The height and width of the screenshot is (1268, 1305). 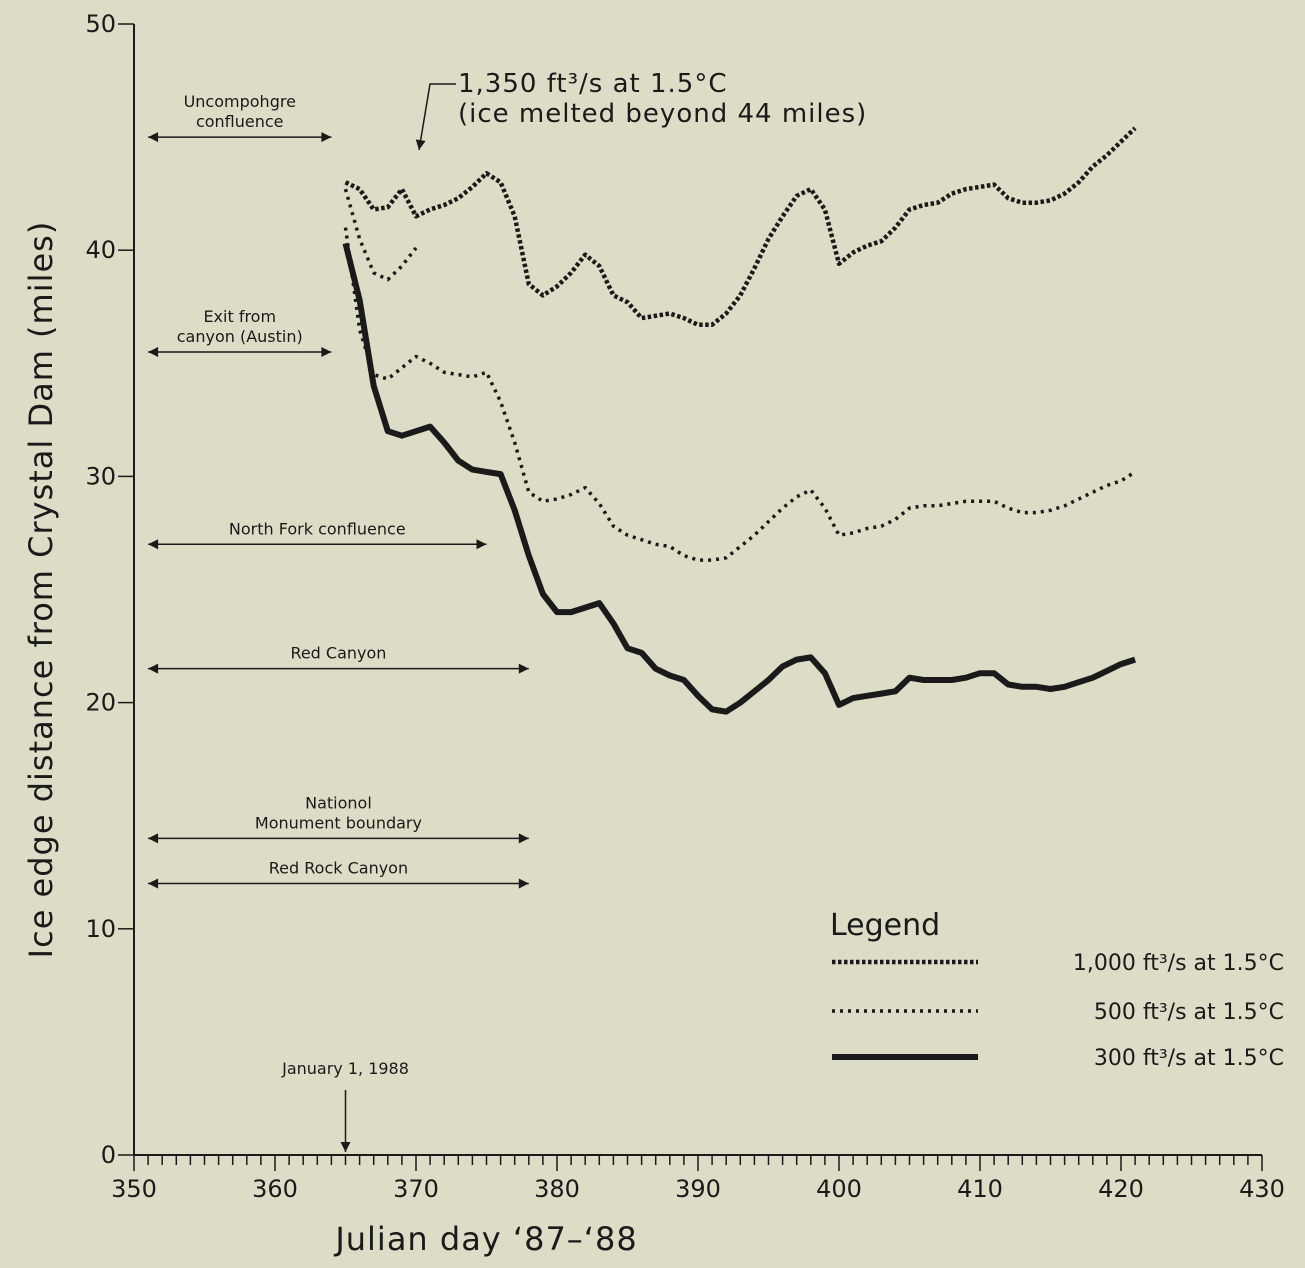 I want to click on range-annotation-label: Red Canyon, so click(x=338, y=653).